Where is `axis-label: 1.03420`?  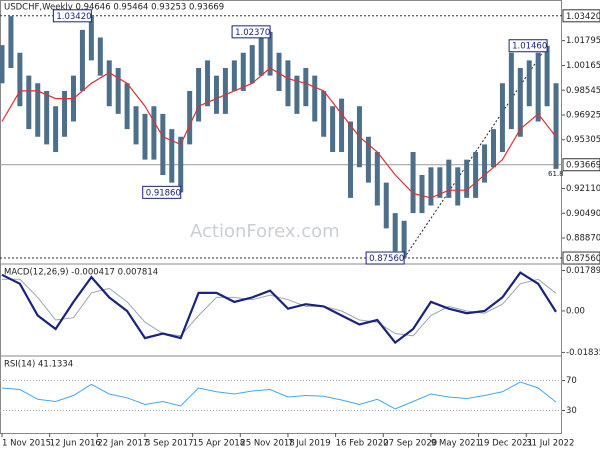 axis-label: 1.03420 is located at coordinates (583, 17).